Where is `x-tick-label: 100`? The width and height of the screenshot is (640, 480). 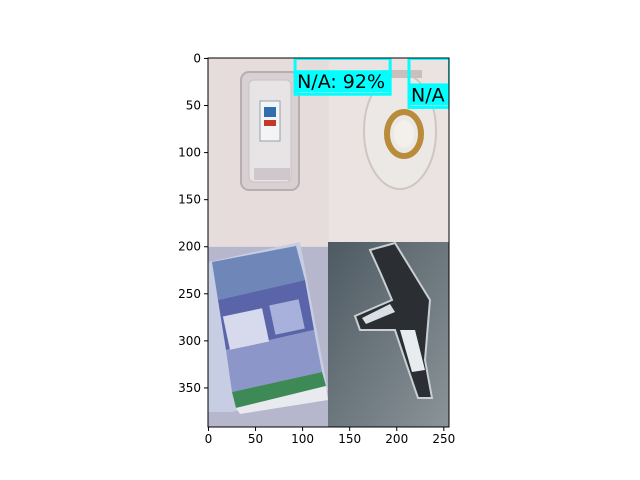
x-tick-label: 100 is located at coordinates (302, 439).